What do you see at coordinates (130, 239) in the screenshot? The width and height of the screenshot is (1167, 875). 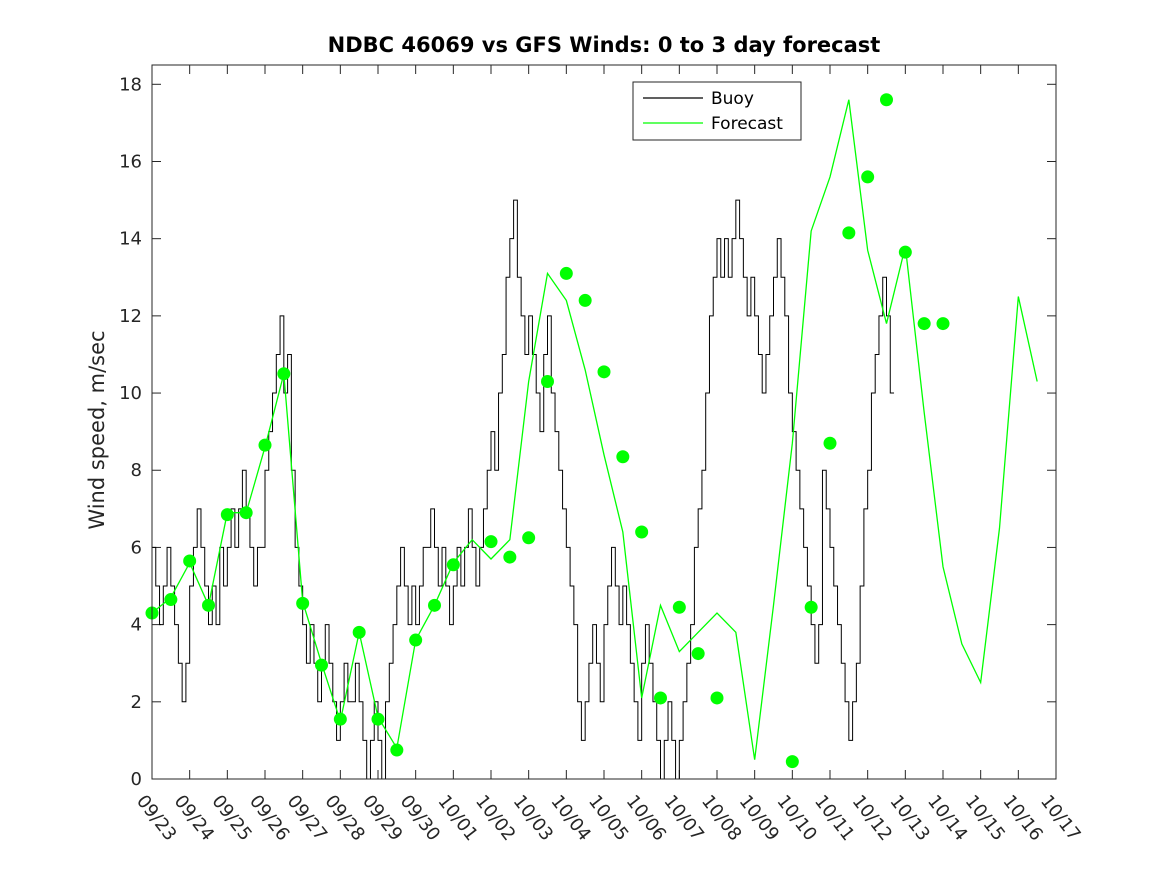 I see `y-tick-label: 14` at bounding box center [130, 239].